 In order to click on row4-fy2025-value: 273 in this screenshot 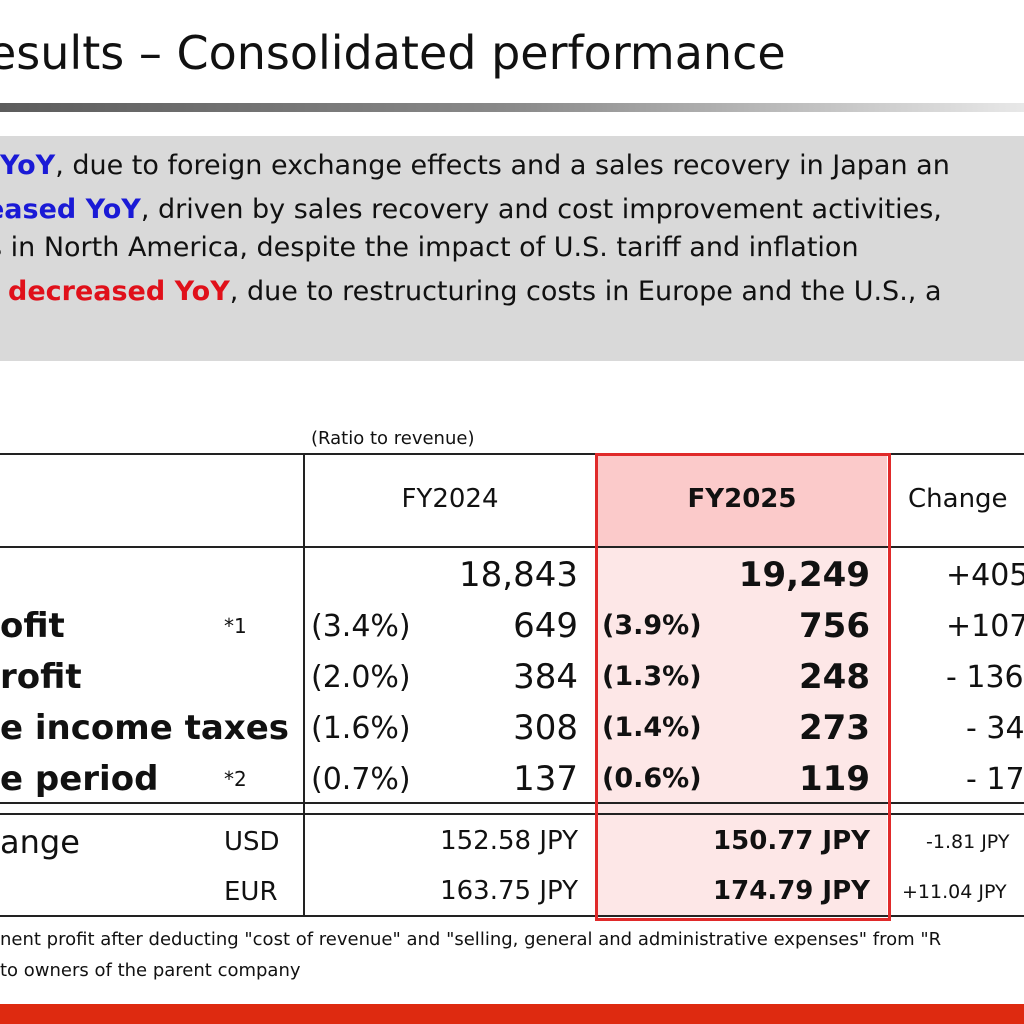, I will do `click(834, 728)`.